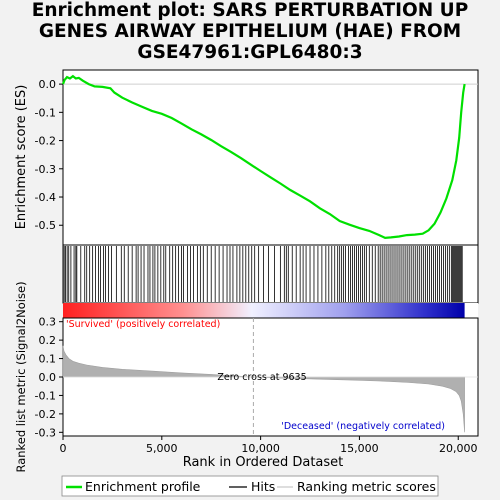  Describe the element at coordinates (264, 310) in the screenshot. I see `rank-colorbar` at that location.